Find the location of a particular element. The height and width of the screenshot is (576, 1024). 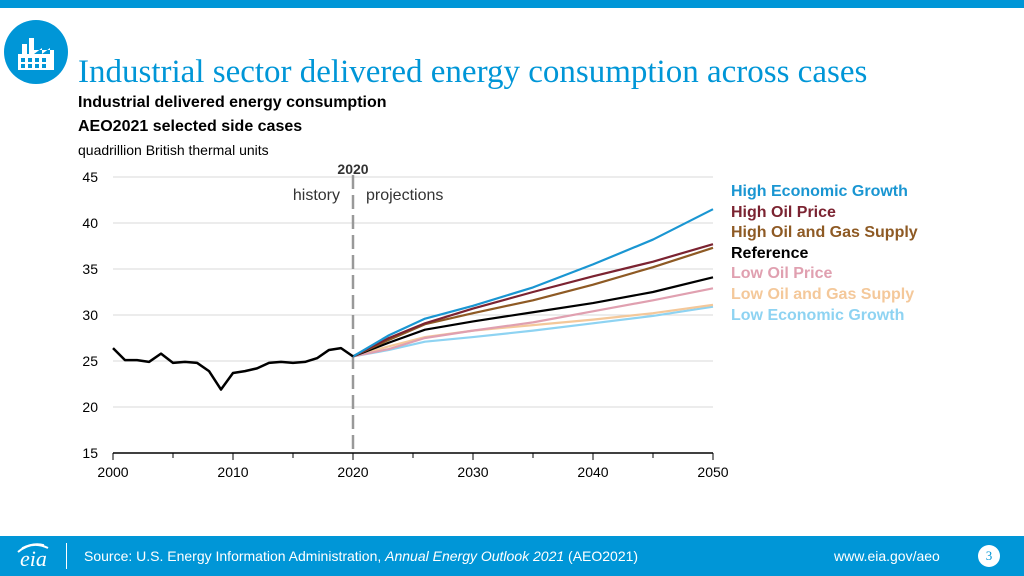

y-tick-label: 45 is located at coordinates (90, 177).